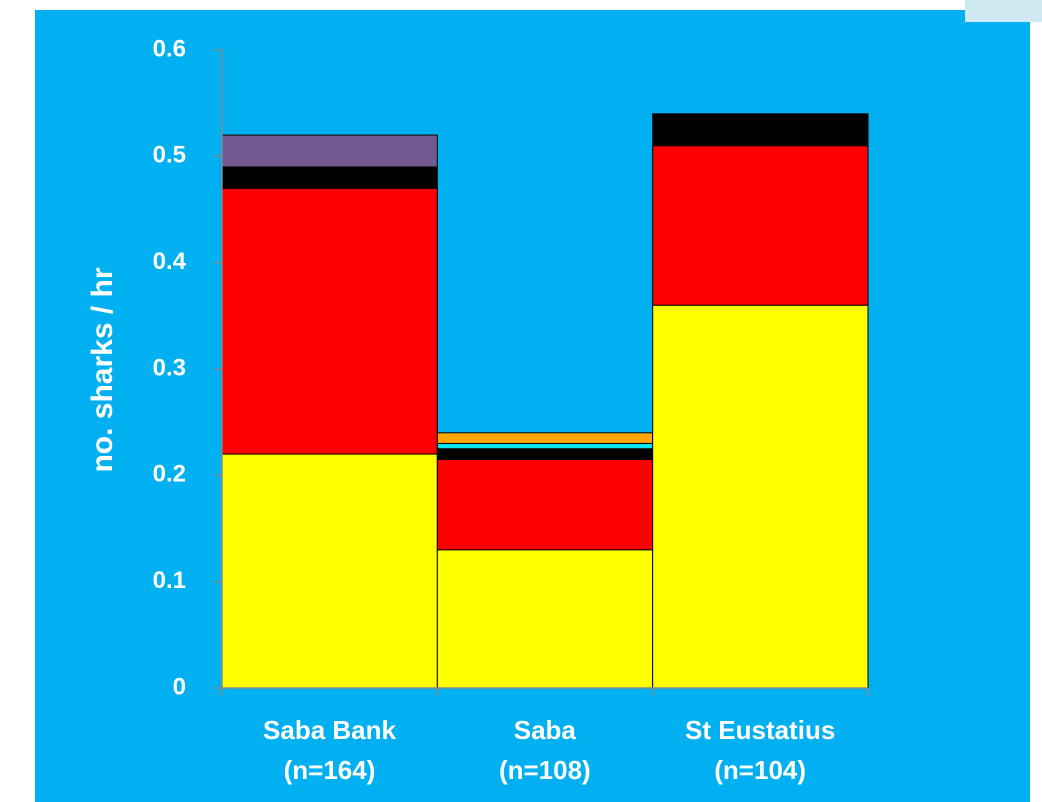 The width and height of the screenshot is (1042, 802). What do you see at coordinates (170, 261) in the screenshot?
I see `y-tick-label: 0.4` at bounding box center [170, 261].